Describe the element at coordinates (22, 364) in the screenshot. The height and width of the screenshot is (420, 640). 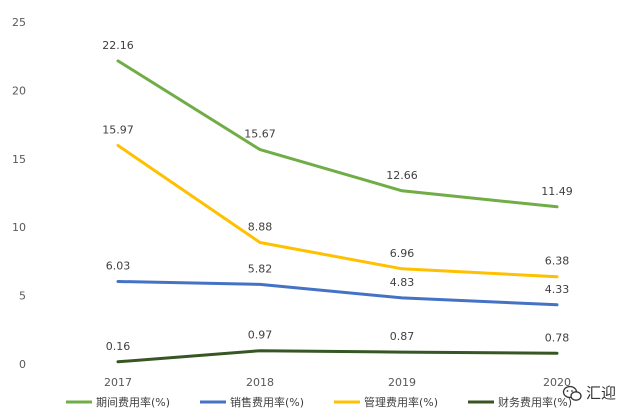
I see `y-tick-label: 0` at that location.